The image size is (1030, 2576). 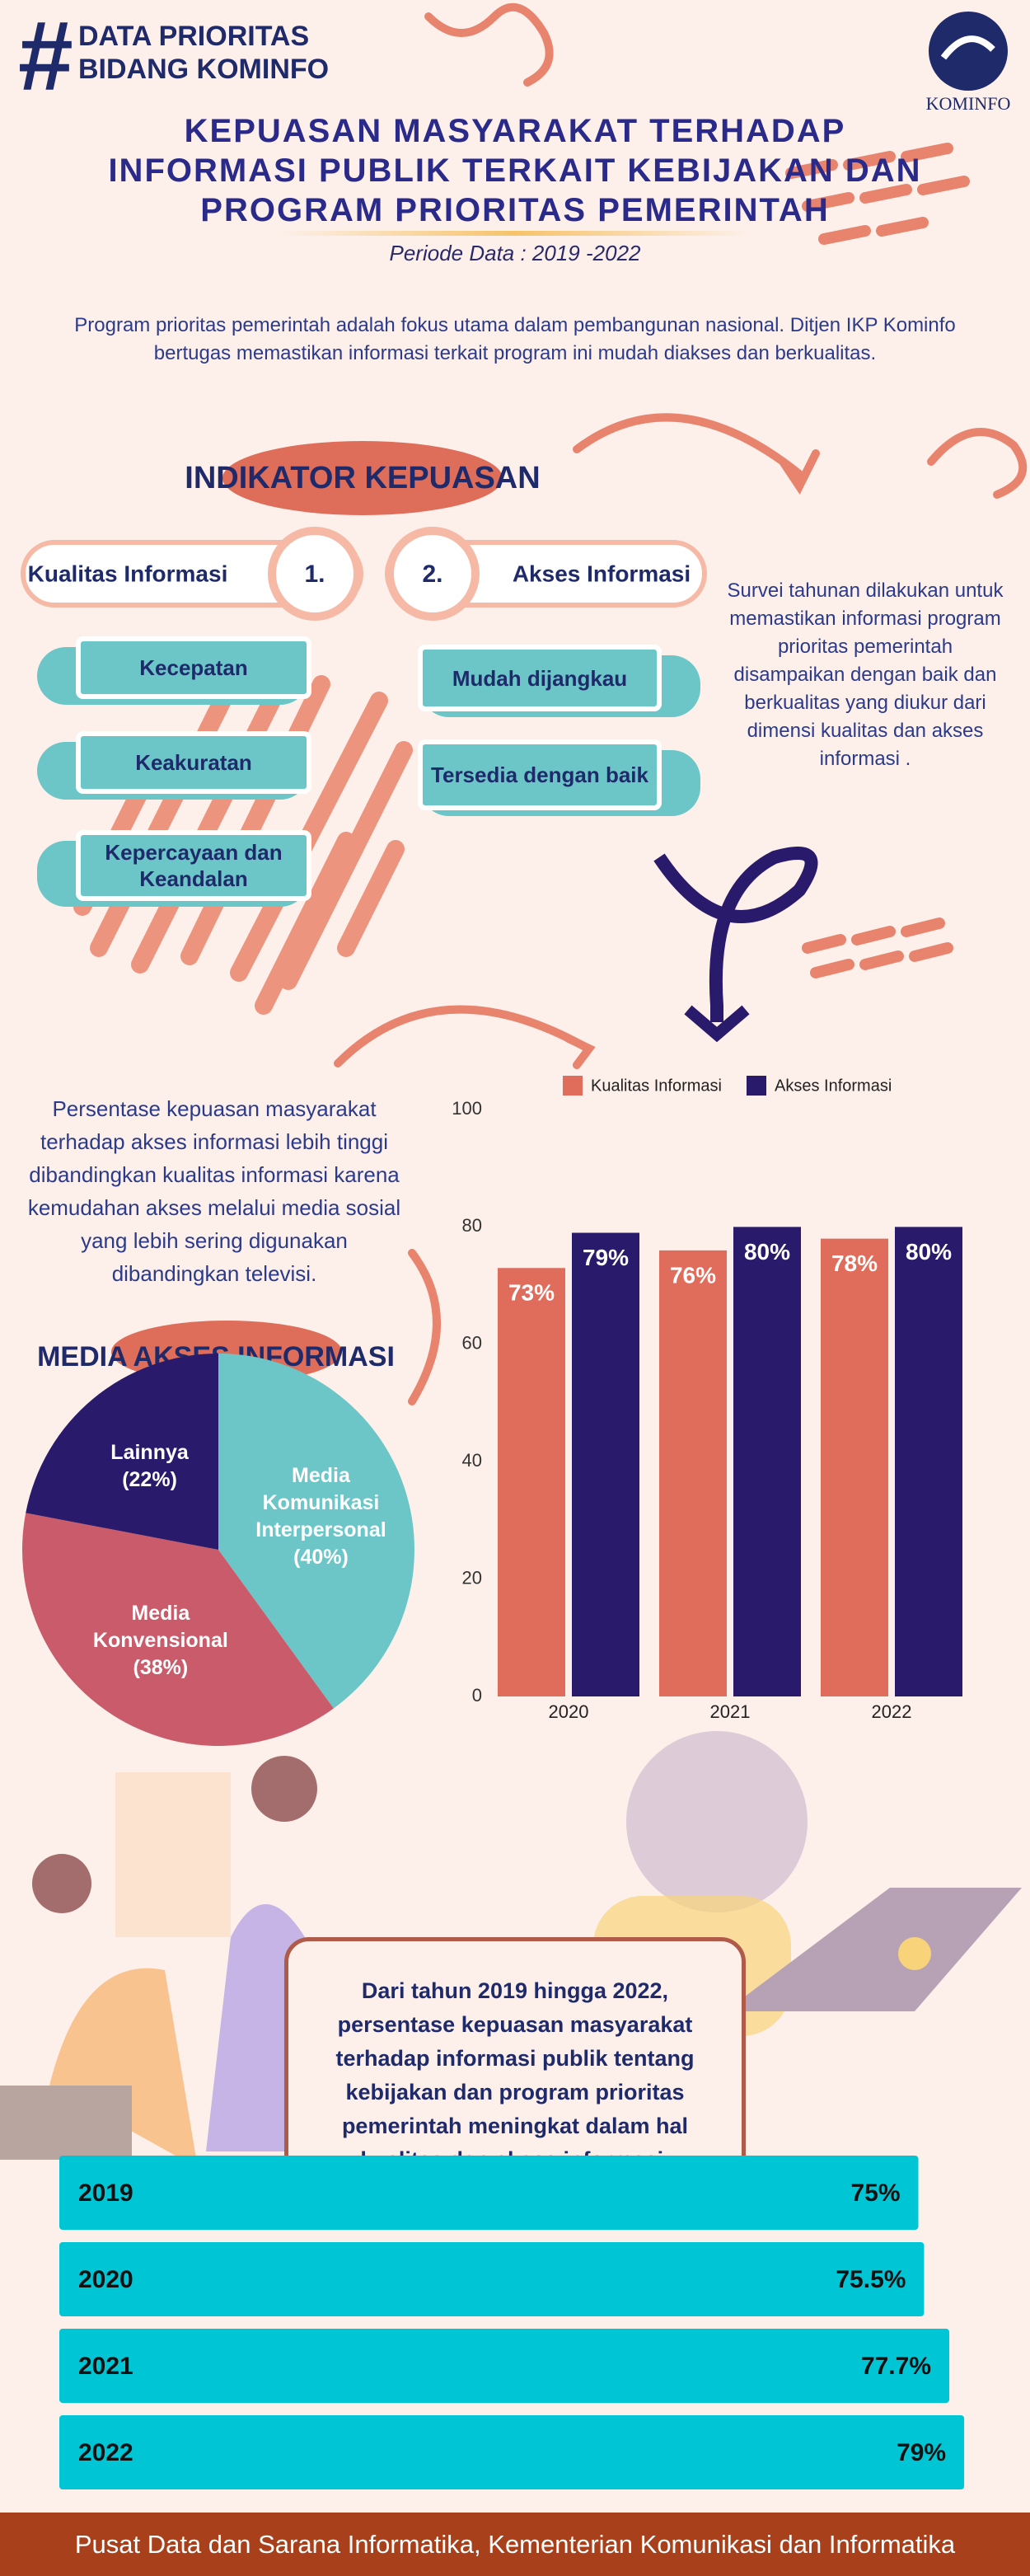 What do you see at coordinates (602, 574) in the screenshot?
I see `indicator-name: Akses Informasi` at bounding box center [602, 574].